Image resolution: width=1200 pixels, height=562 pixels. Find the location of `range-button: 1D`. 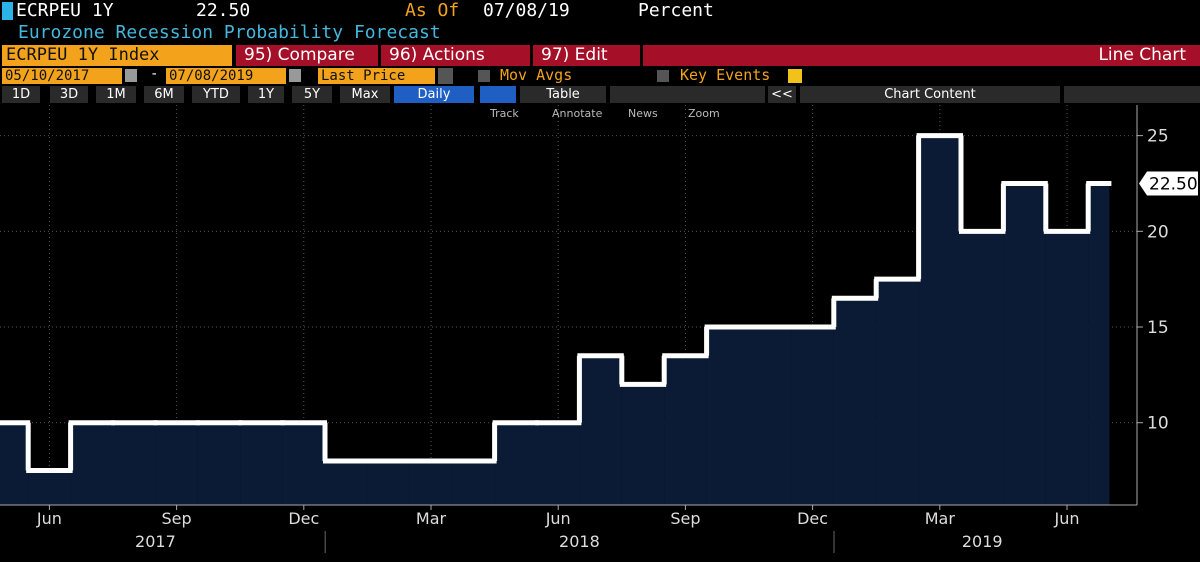

range-button: 1D is located at coordinates (21, 94).